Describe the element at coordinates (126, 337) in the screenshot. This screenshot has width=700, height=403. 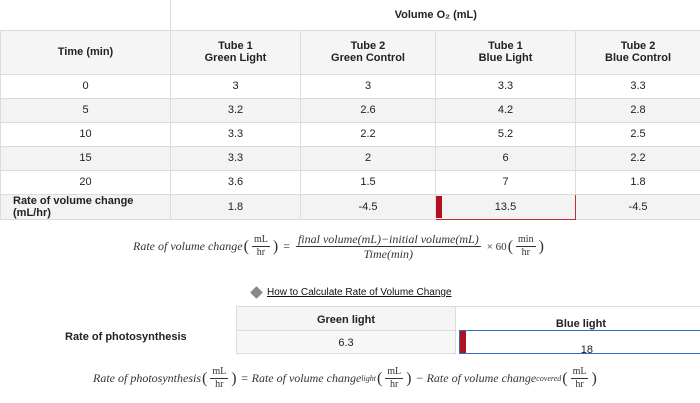
I see `photosynthesis-label: Rate of photosynthesis` at that location.